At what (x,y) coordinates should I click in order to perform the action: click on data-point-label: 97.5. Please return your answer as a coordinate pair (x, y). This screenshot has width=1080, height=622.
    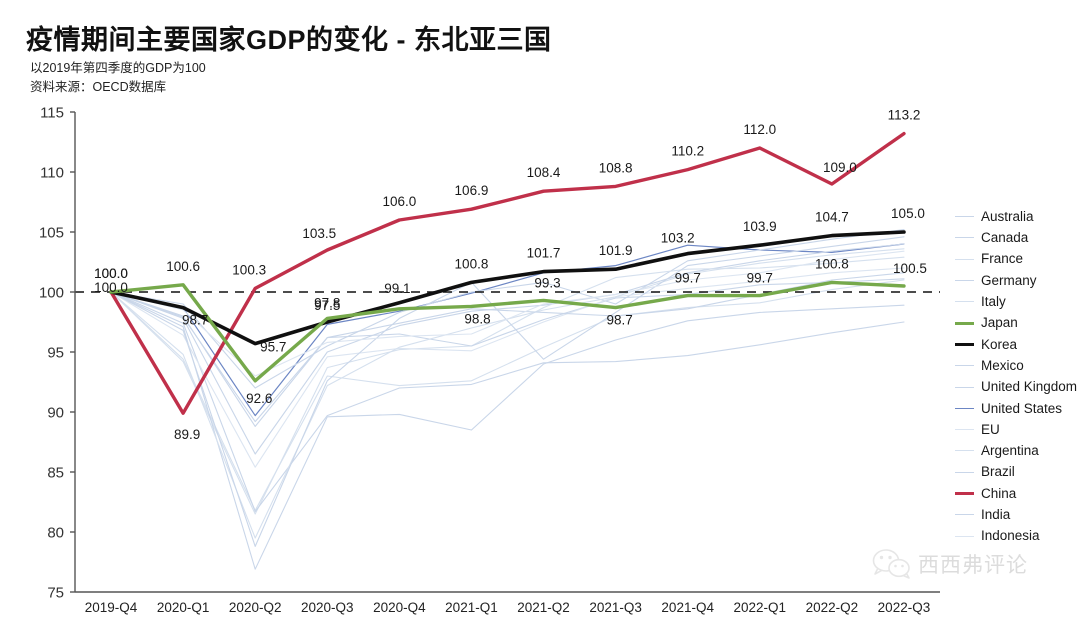
    Looking at the image, I should click on (327, 305).